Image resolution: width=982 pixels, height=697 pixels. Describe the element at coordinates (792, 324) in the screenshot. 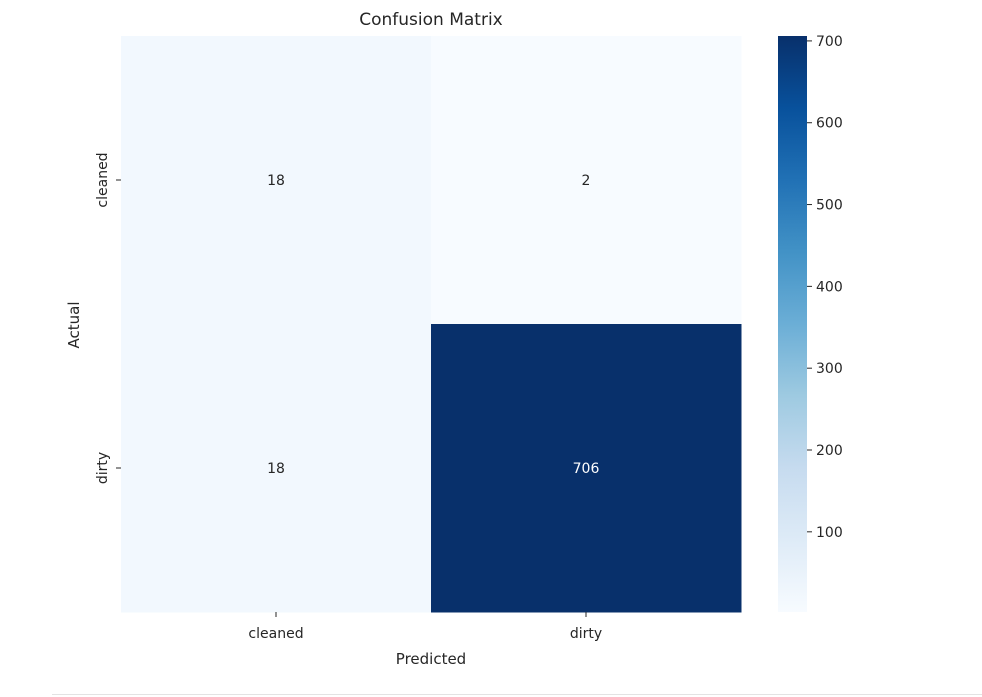

I see `colorbar-gradient` at that location.